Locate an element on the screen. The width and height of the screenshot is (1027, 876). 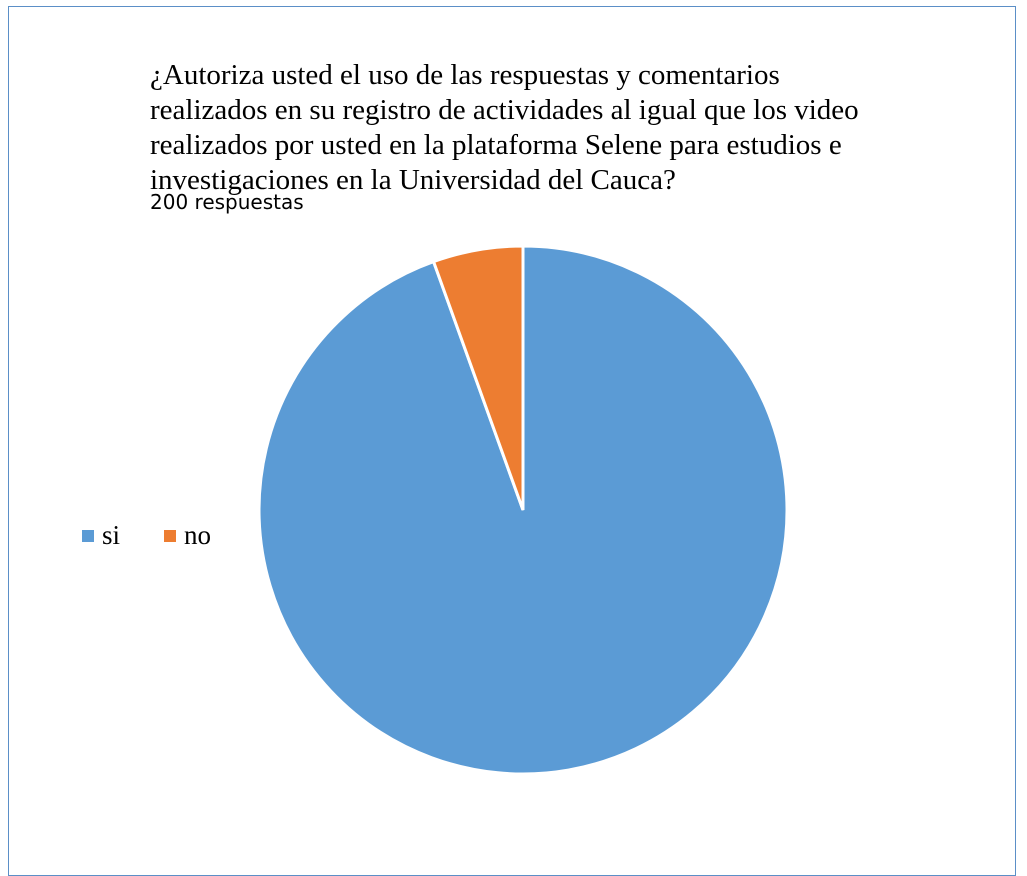
legend-swatch-no is located at coordinates (170, 535).